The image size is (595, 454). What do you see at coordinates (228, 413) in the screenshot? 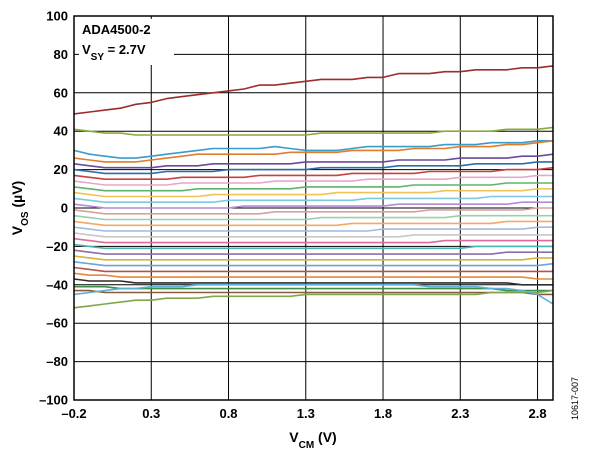
I see `x-tick-label: 0.8` at bounding box center [228, 413].